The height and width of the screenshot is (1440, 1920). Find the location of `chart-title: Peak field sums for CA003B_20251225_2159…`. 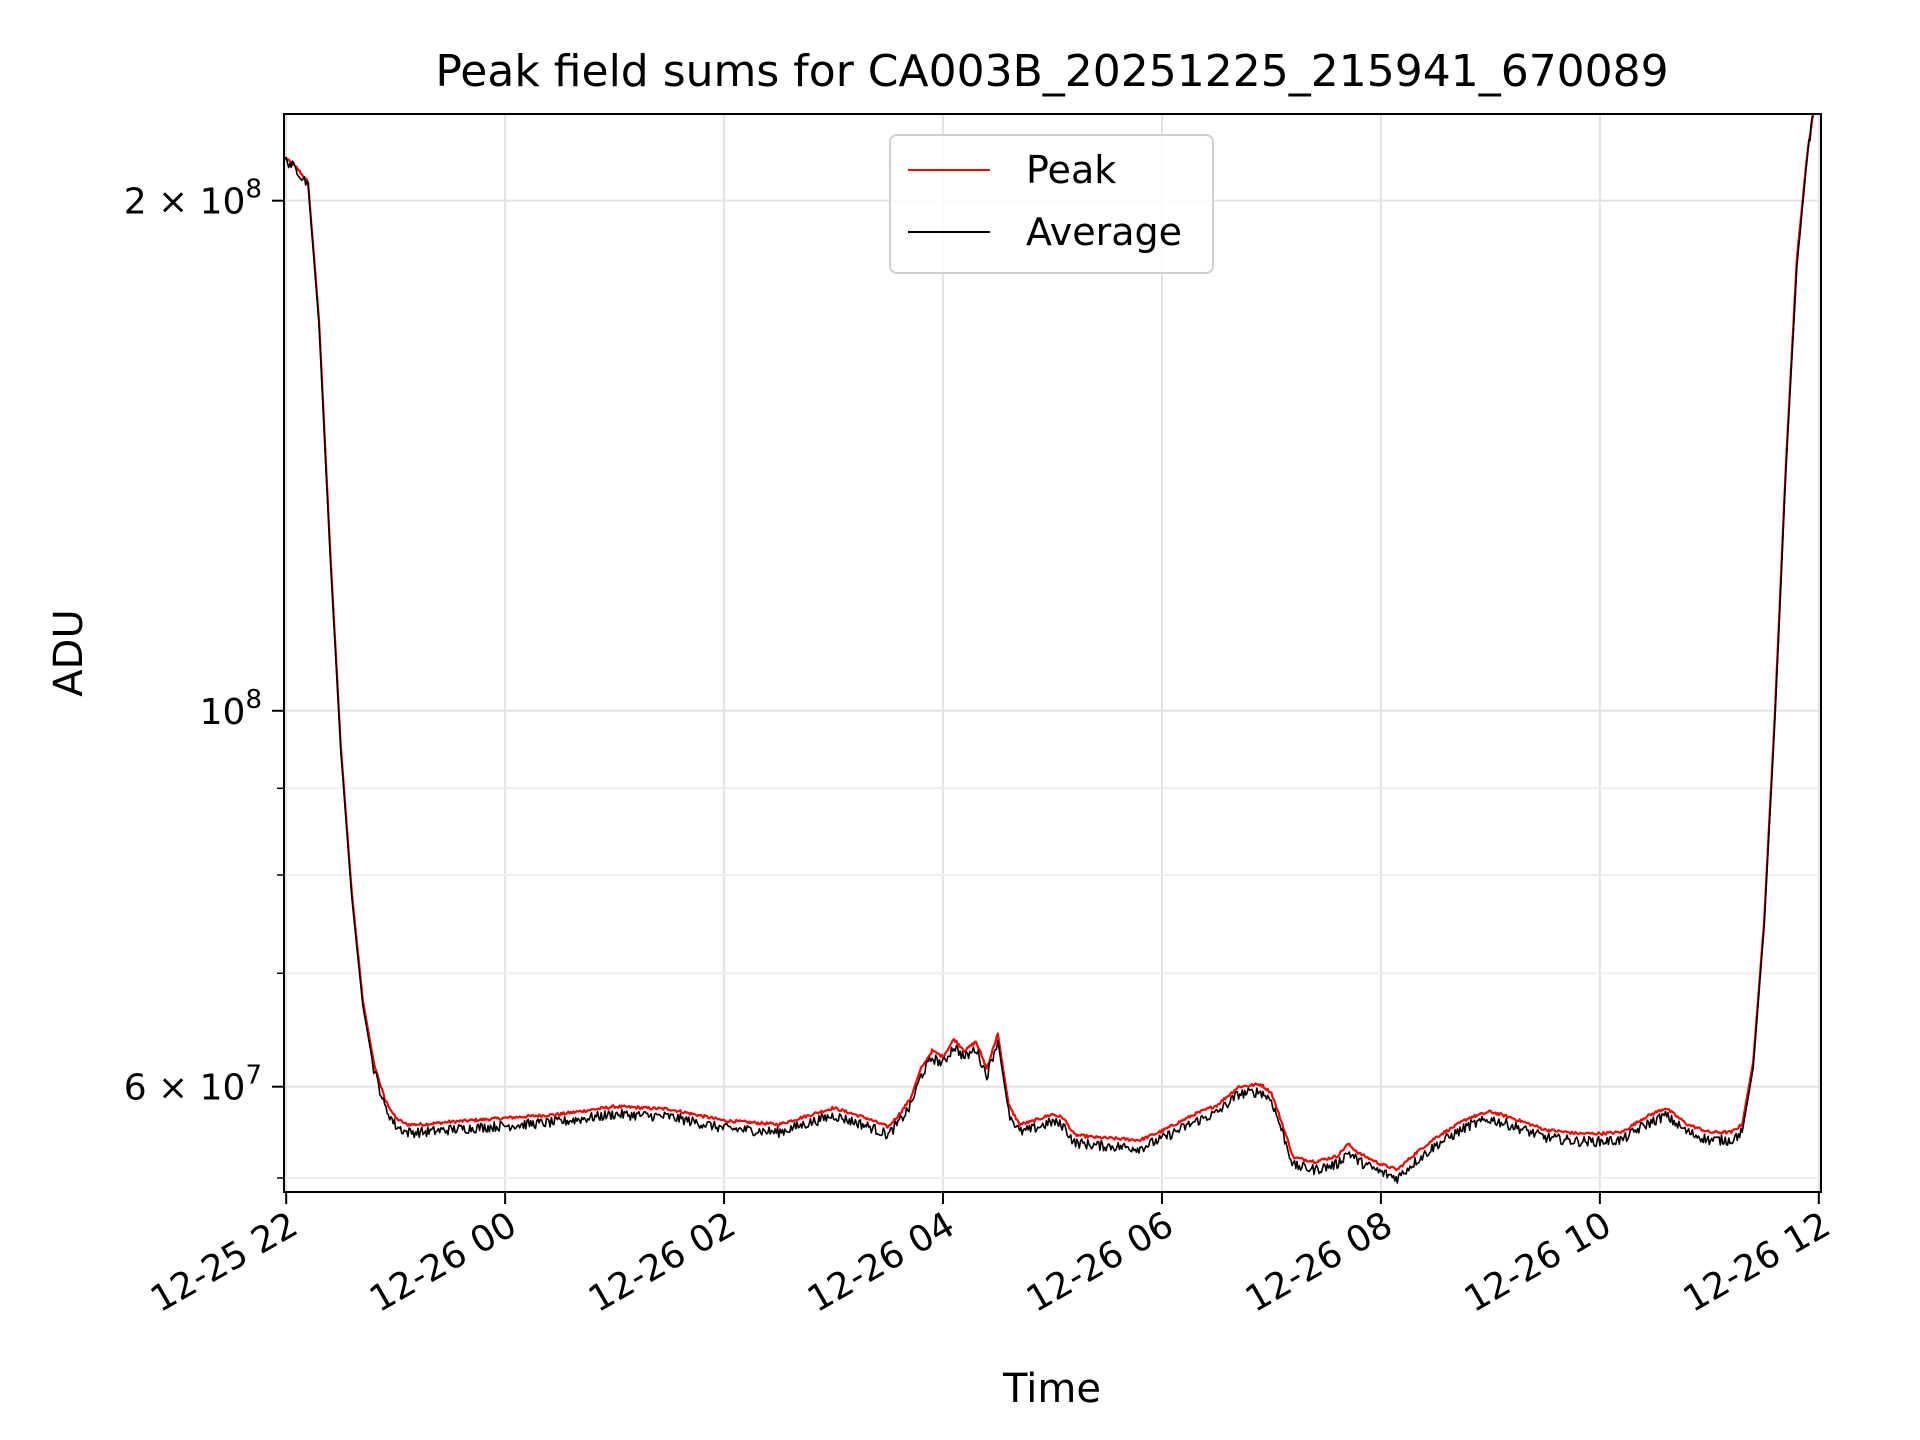

chart-title: Peak field sums for CA003B_20251225_2159… is located at coordinates (1051, 71).